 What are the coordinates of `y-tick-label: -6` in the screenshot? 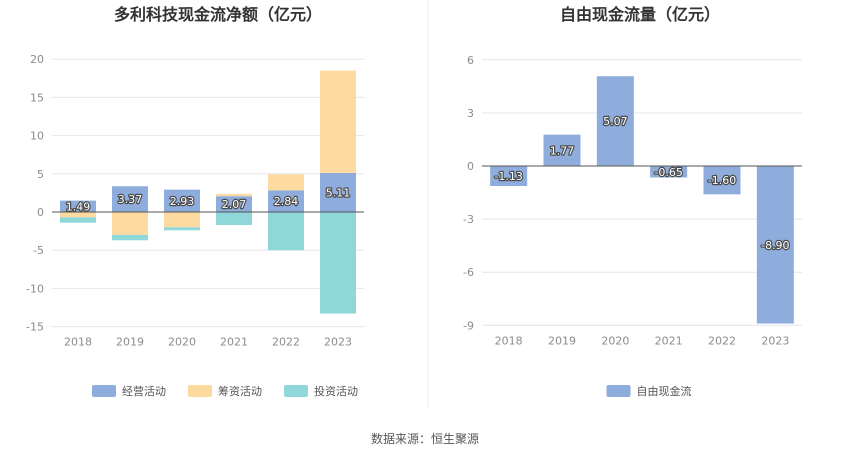 It's located at (468, 272).